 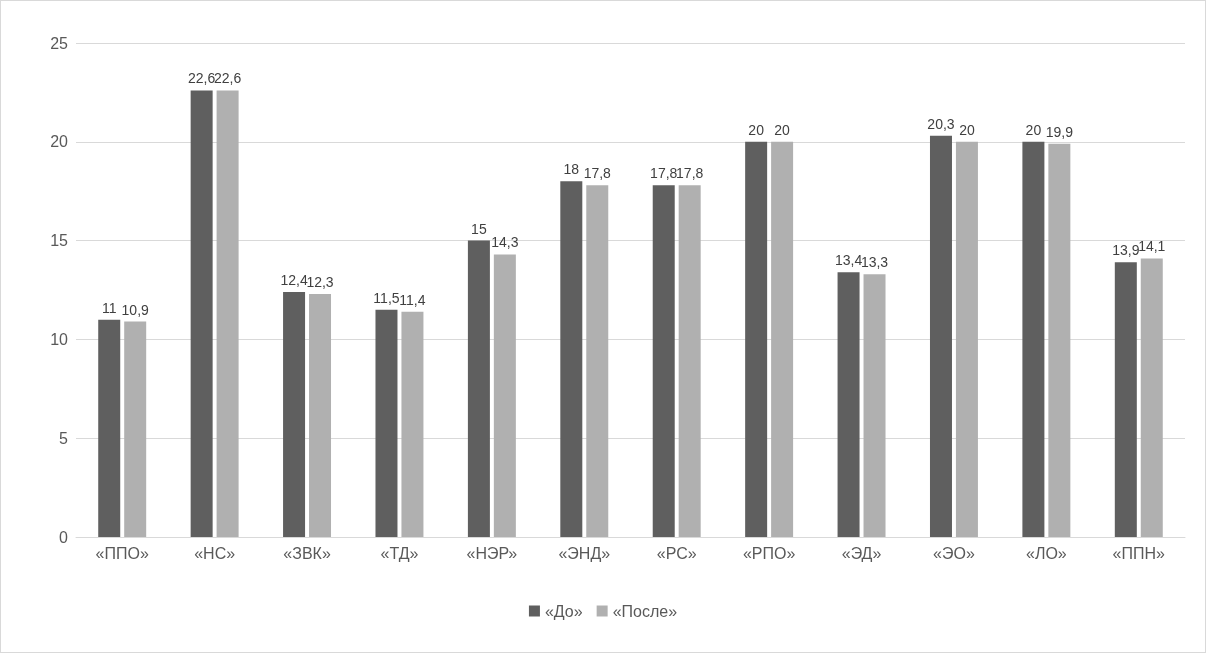 What do you see at coordinates (215, 553) in the screenshot?
I see `x-tick-label: «НС»` at bounding box center [215, 553].